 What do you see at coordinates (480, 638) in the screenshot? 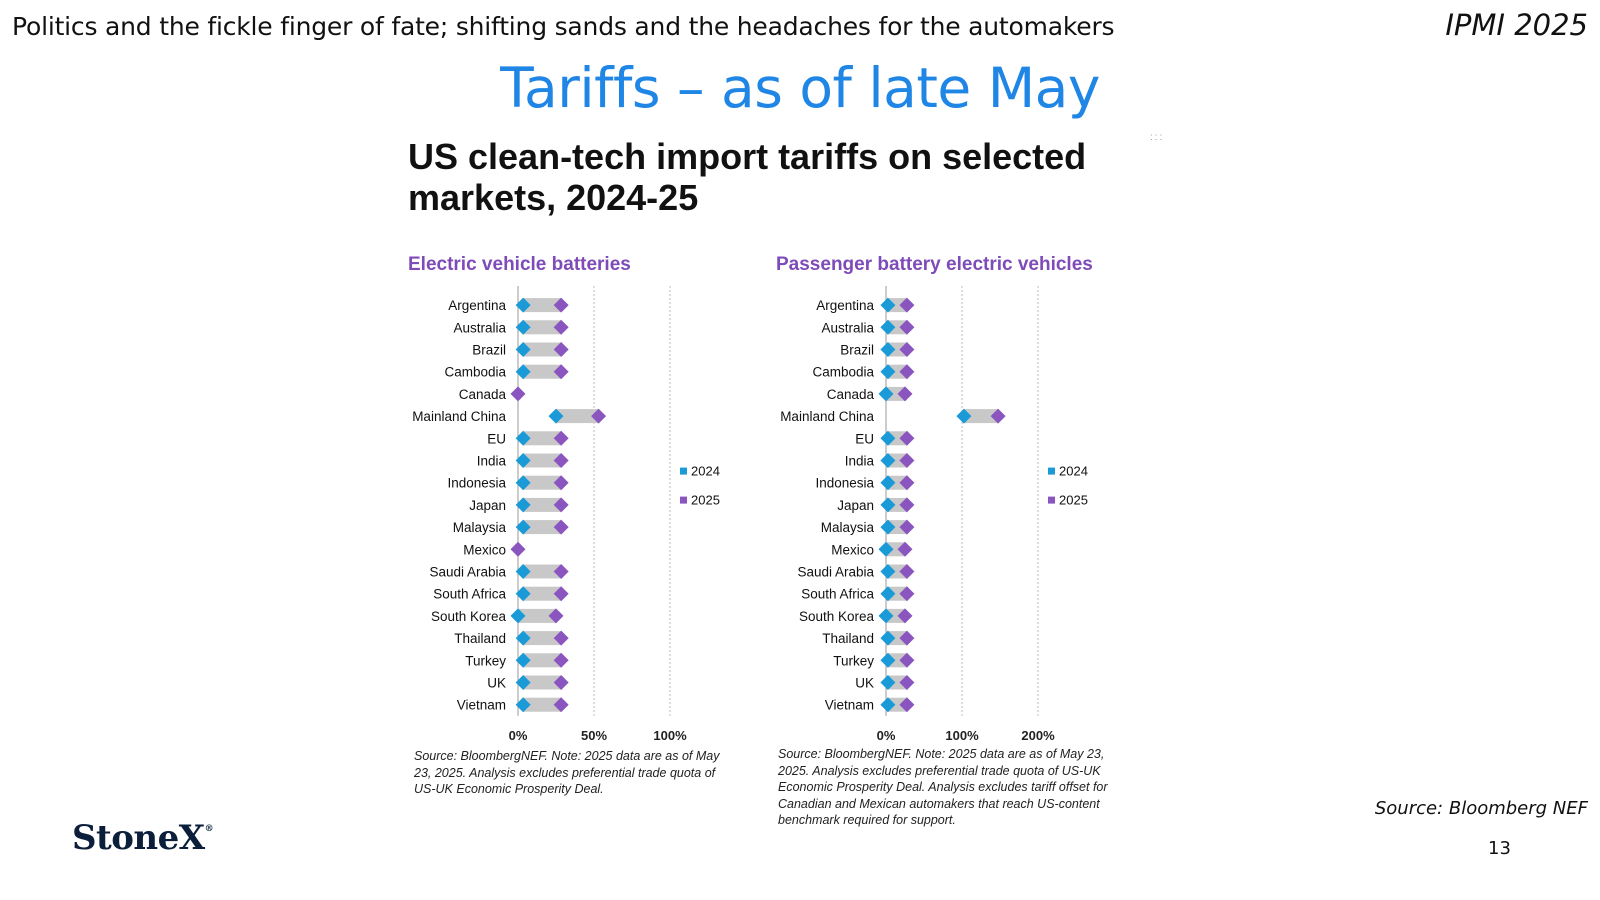
I see `category-label: Thailand` at bounding box center [480, 638].